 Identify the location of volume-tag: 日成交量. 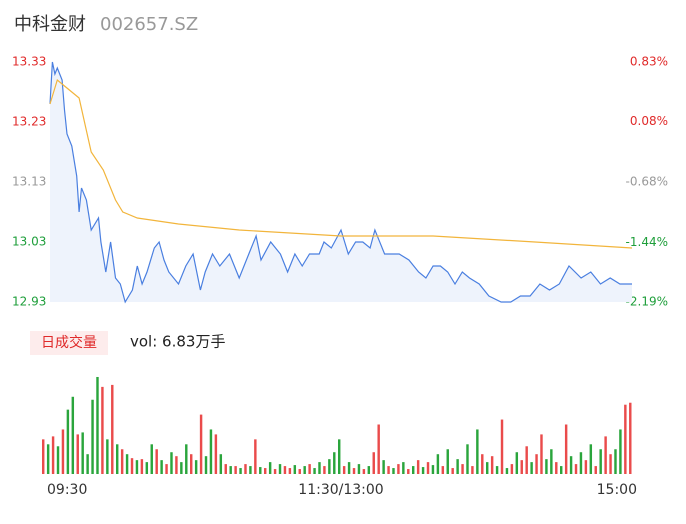
(69, 342).